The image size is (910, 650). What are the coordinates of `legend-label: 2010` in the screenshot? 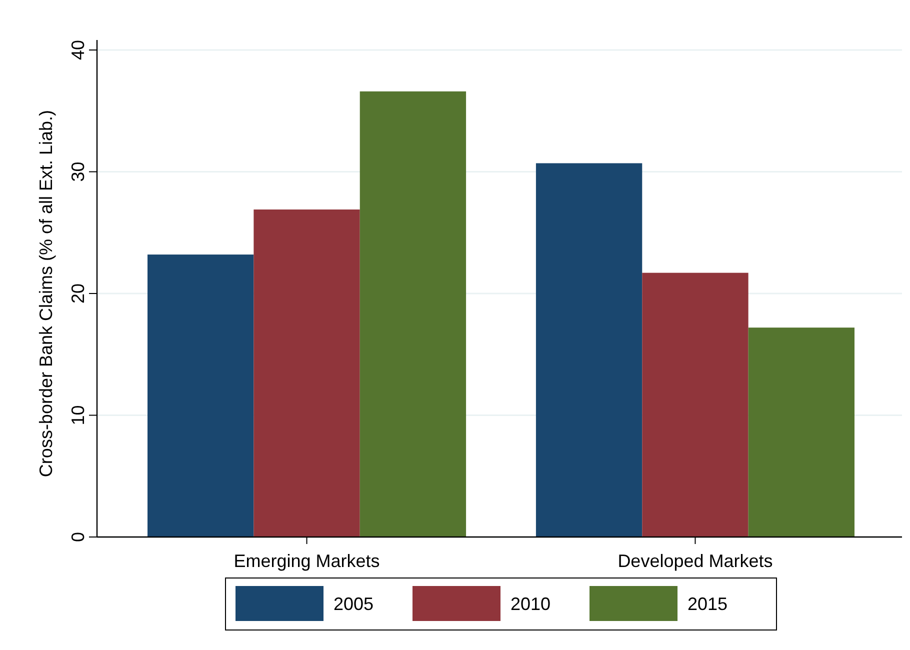 It's located at (530, 604).